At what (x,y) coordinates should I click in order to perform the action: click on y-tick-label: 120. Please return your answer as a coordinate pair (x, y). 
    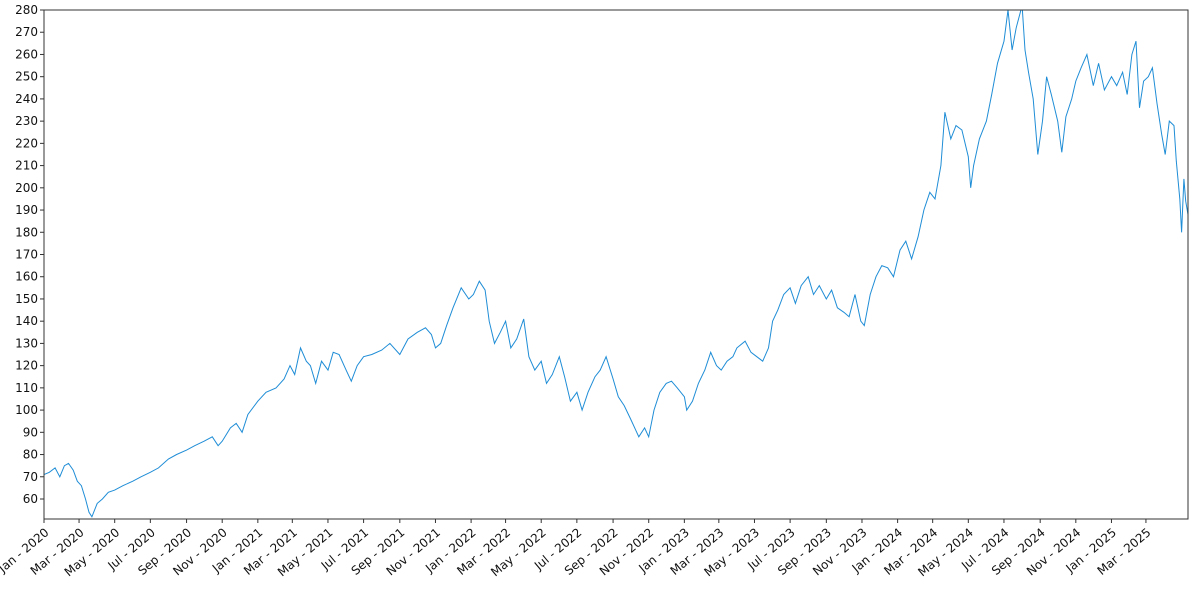
    Looking at the image, I should click on (26, 366).